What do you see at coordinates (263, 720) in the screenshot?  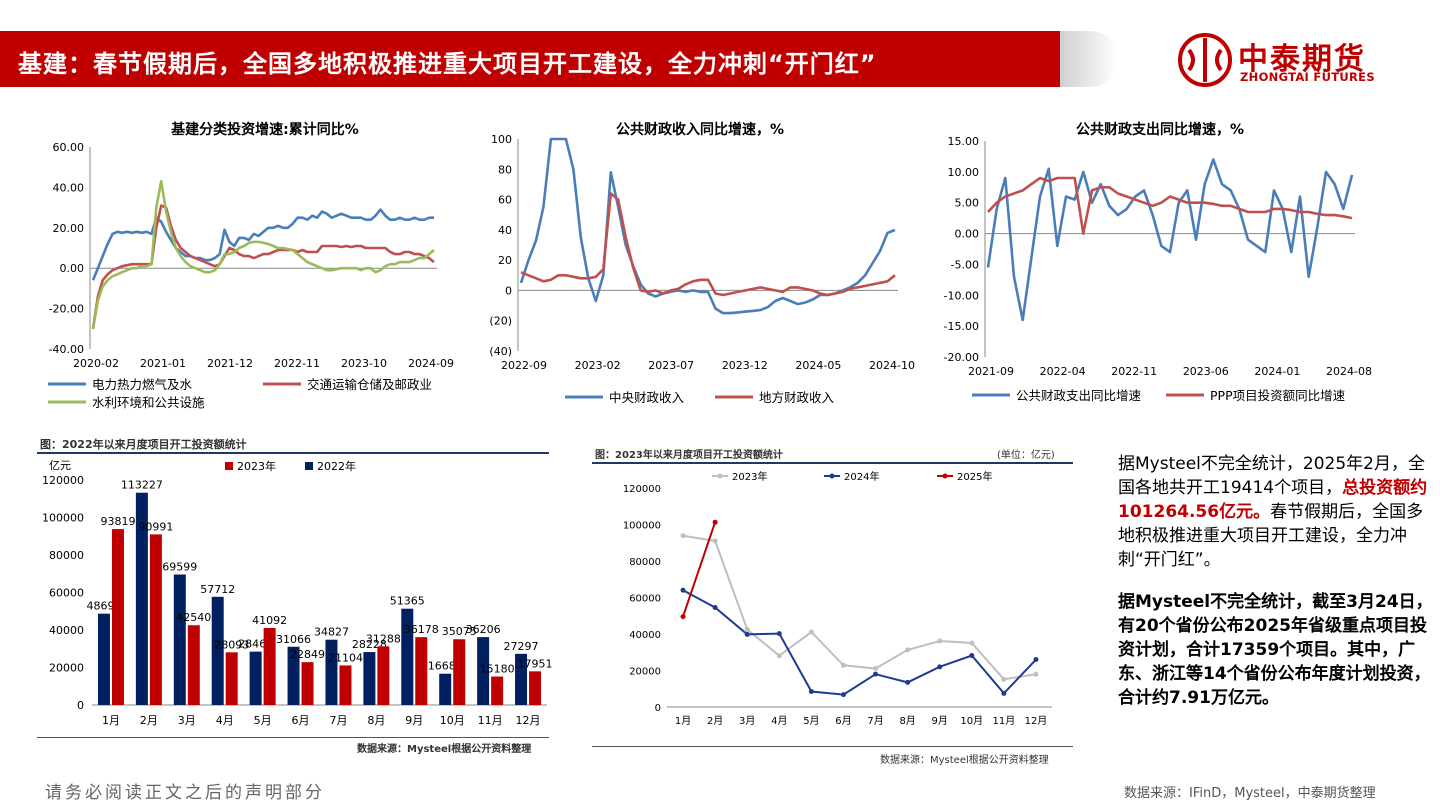 I see `x-tick-label: 5月` at bounding box center [263, 720].